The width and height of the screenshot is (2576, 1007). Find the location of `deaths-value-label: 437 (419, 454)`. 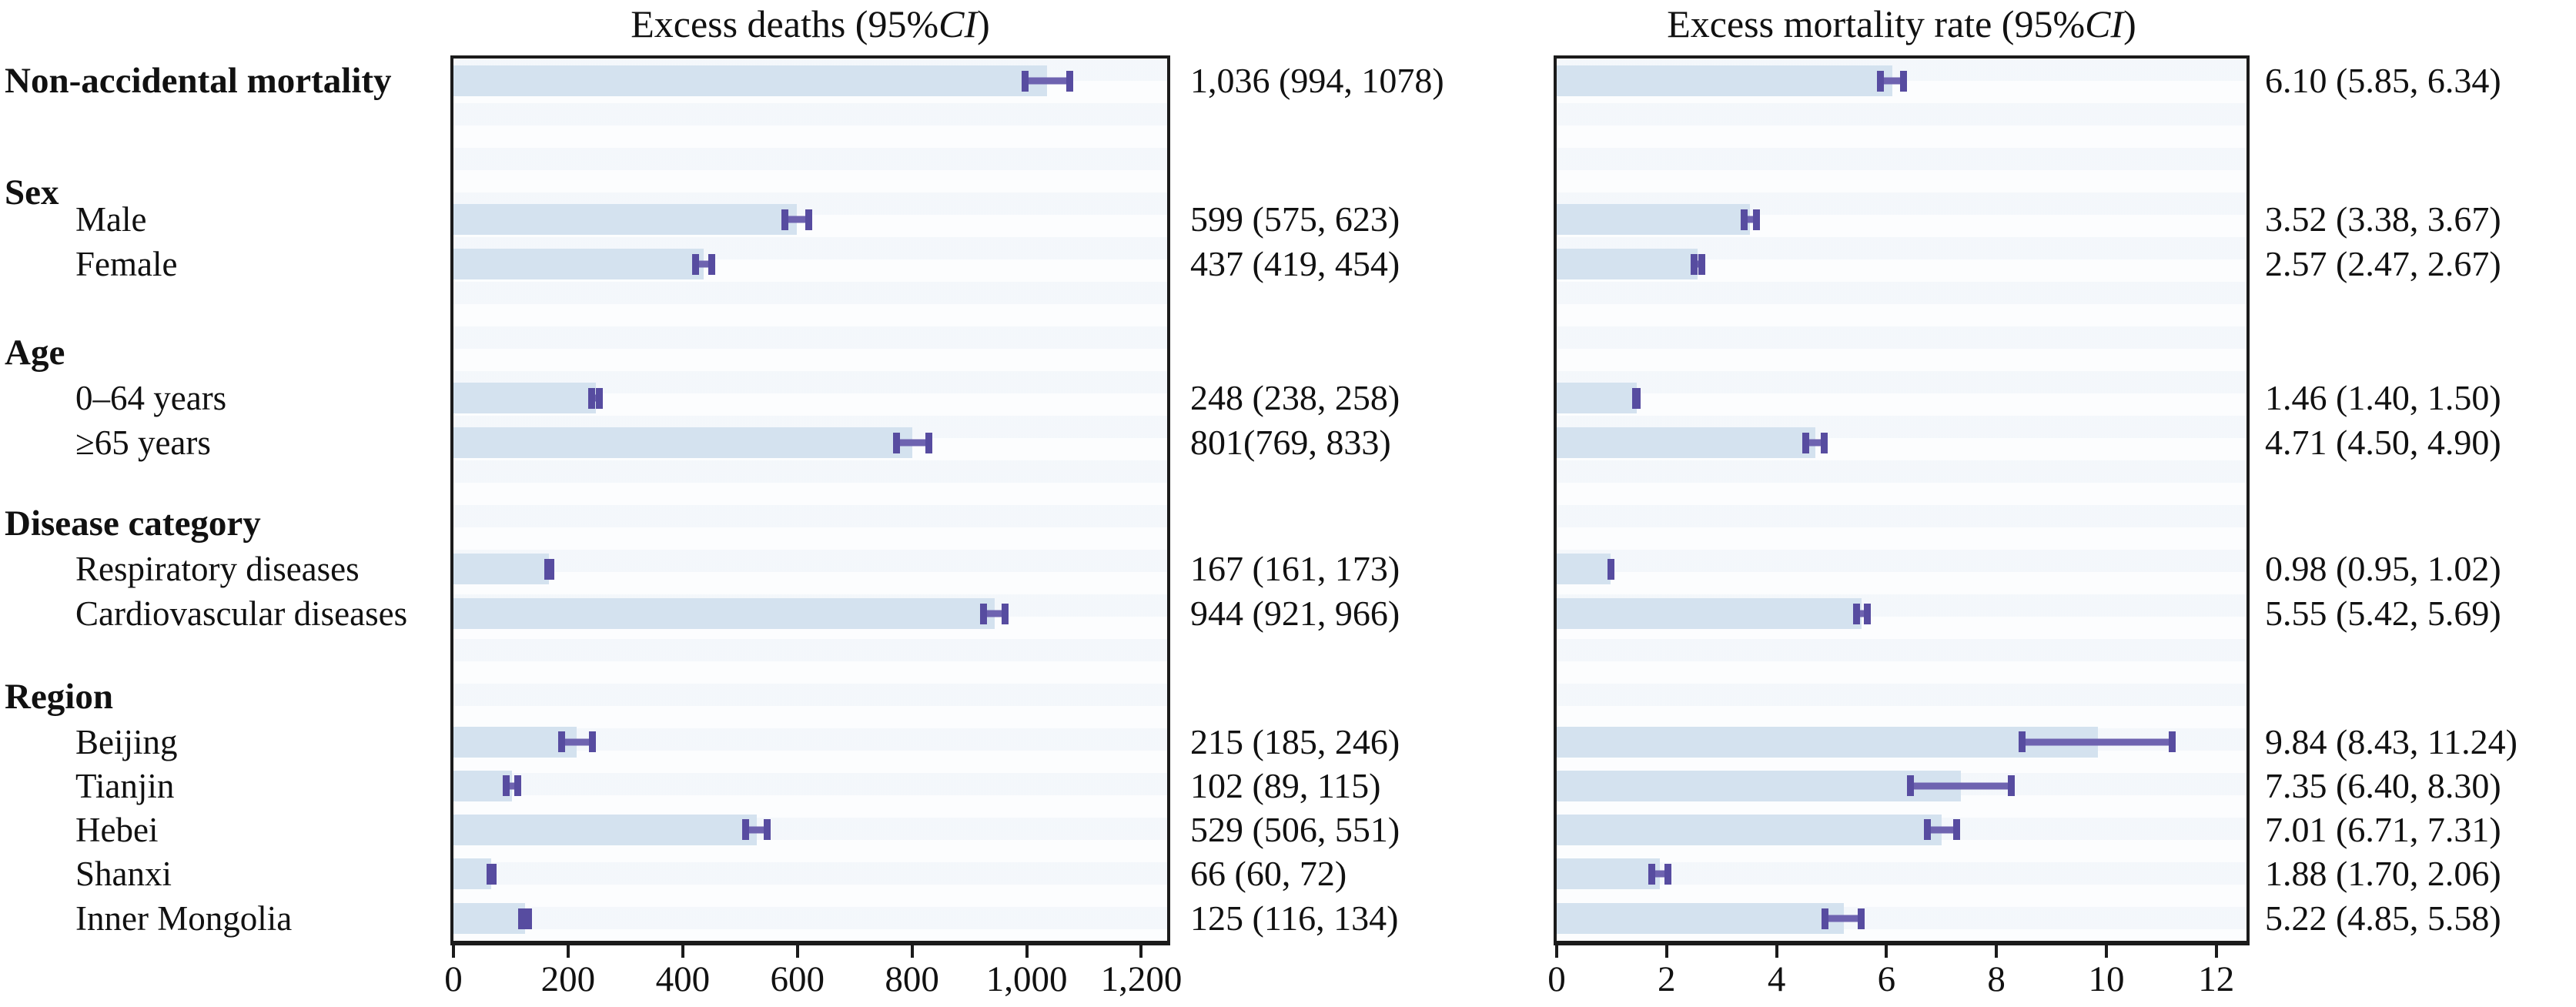

deaths-value-label: 437 (419, 454) is located at coordinates (1295, 263).